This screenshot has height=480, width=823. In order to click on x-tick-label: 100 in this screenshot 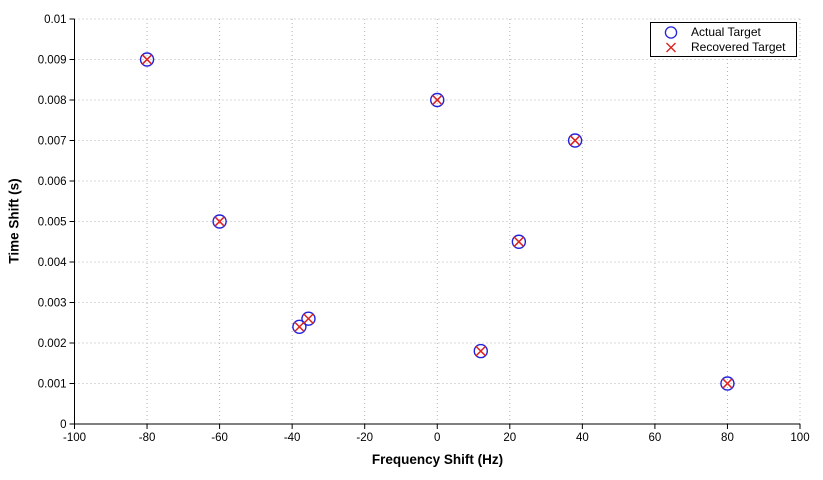, I will do `click(799, 438)`.